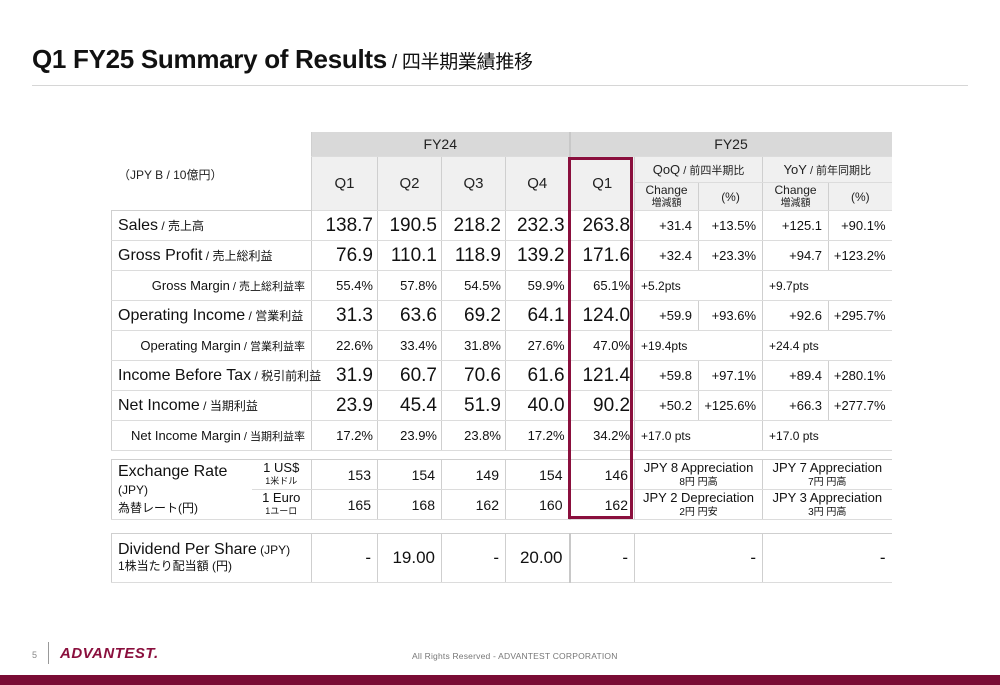 This screenshot has width=1000, height=685. Describe the element at coordinates (795, 375) in the screenshot. I see `cell-value: +89.4` at that location.